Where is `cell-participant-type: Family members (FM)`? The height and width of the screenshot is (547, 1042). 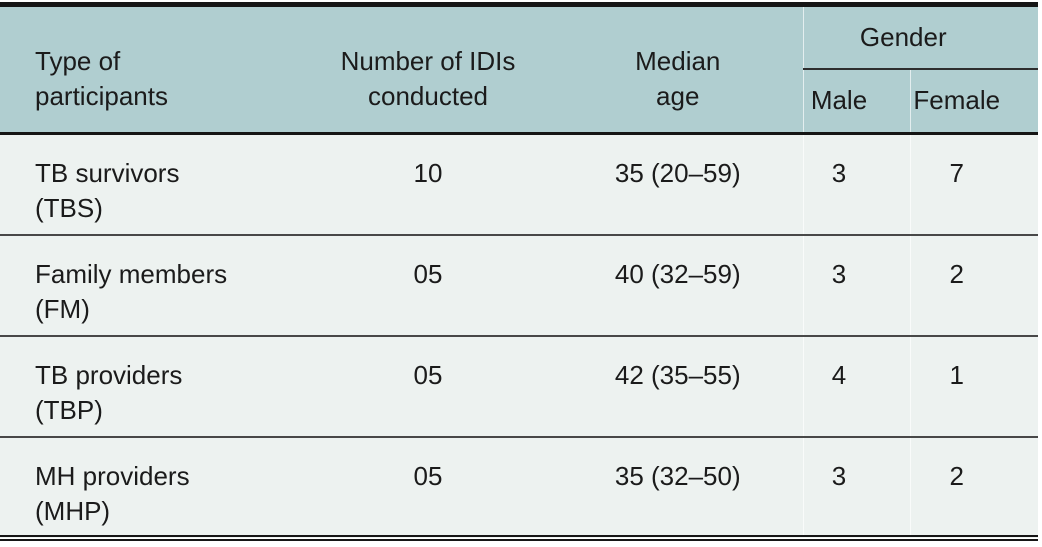
cell-participant-type: Family members (FM) is located at coordinates (151, 285).